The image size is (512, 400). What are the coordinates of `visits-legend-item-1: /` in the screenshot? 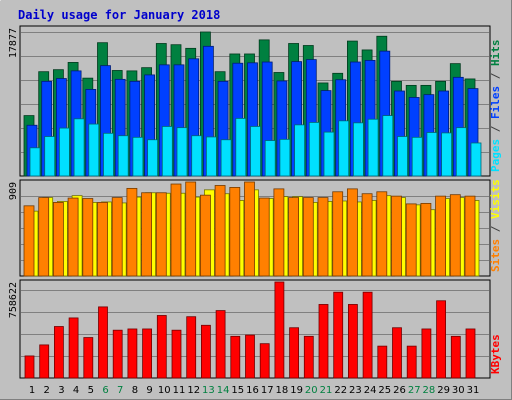 It's located at (495, 229).